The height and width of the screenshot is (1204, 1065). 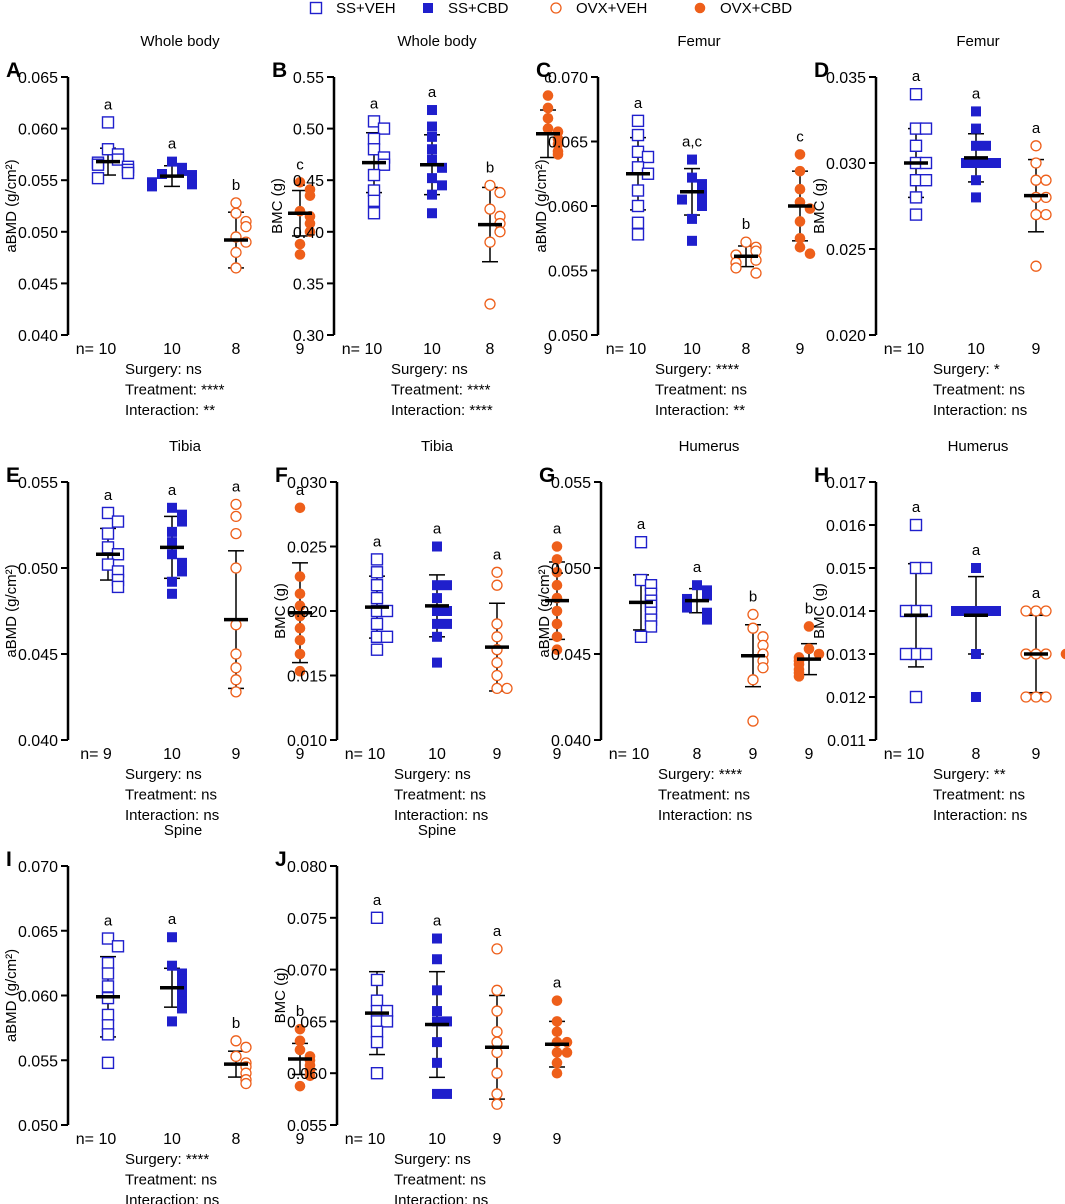 I want to click on legend-marker, so click(x=556, y=8).